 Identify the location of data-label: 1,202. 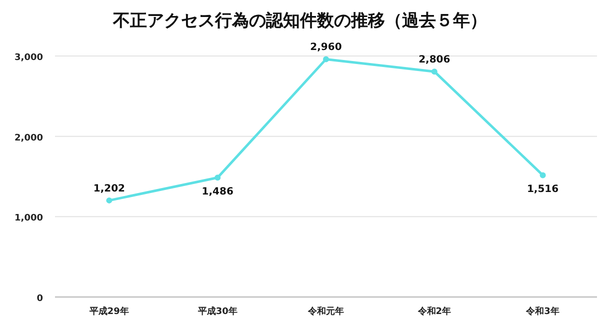
(109, 188).